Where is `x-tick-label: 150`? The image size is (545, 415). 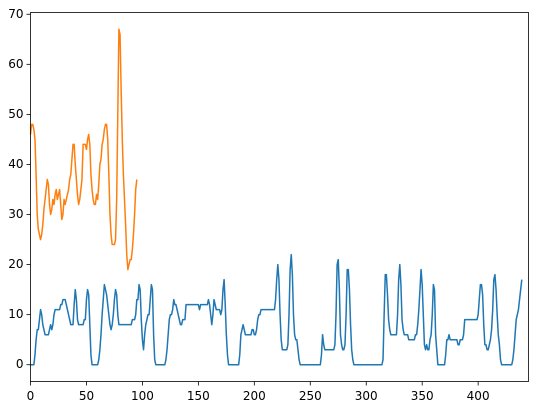
x-tick-label: 150 is located at coordinates (198, 396).